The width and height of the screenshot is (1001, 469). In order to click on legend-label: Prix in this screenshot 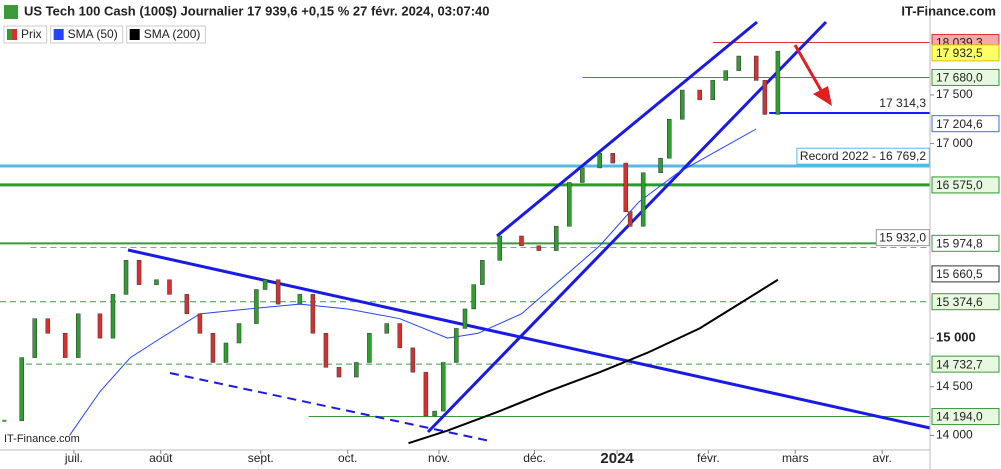, I will do `click(31, 34)`.